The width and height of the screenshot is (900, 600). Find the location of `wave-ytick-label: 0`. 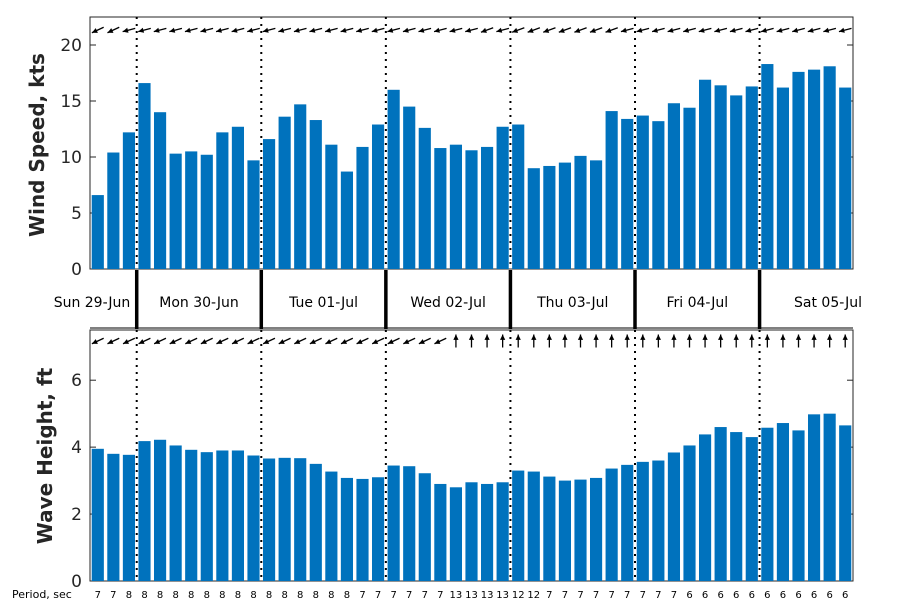

wave-ytick-label: 0 is located at coordinates (76, 582).